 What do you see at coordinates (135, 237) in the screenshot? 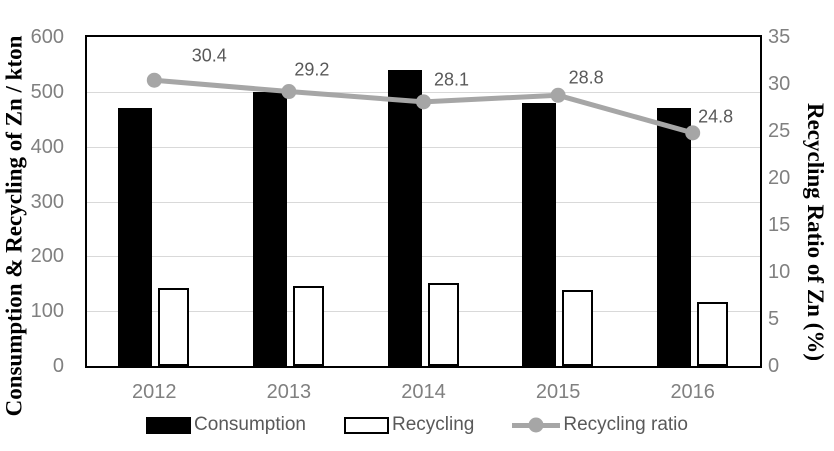
I see `consumption-bar-2012` at bounding box center [135, 237].